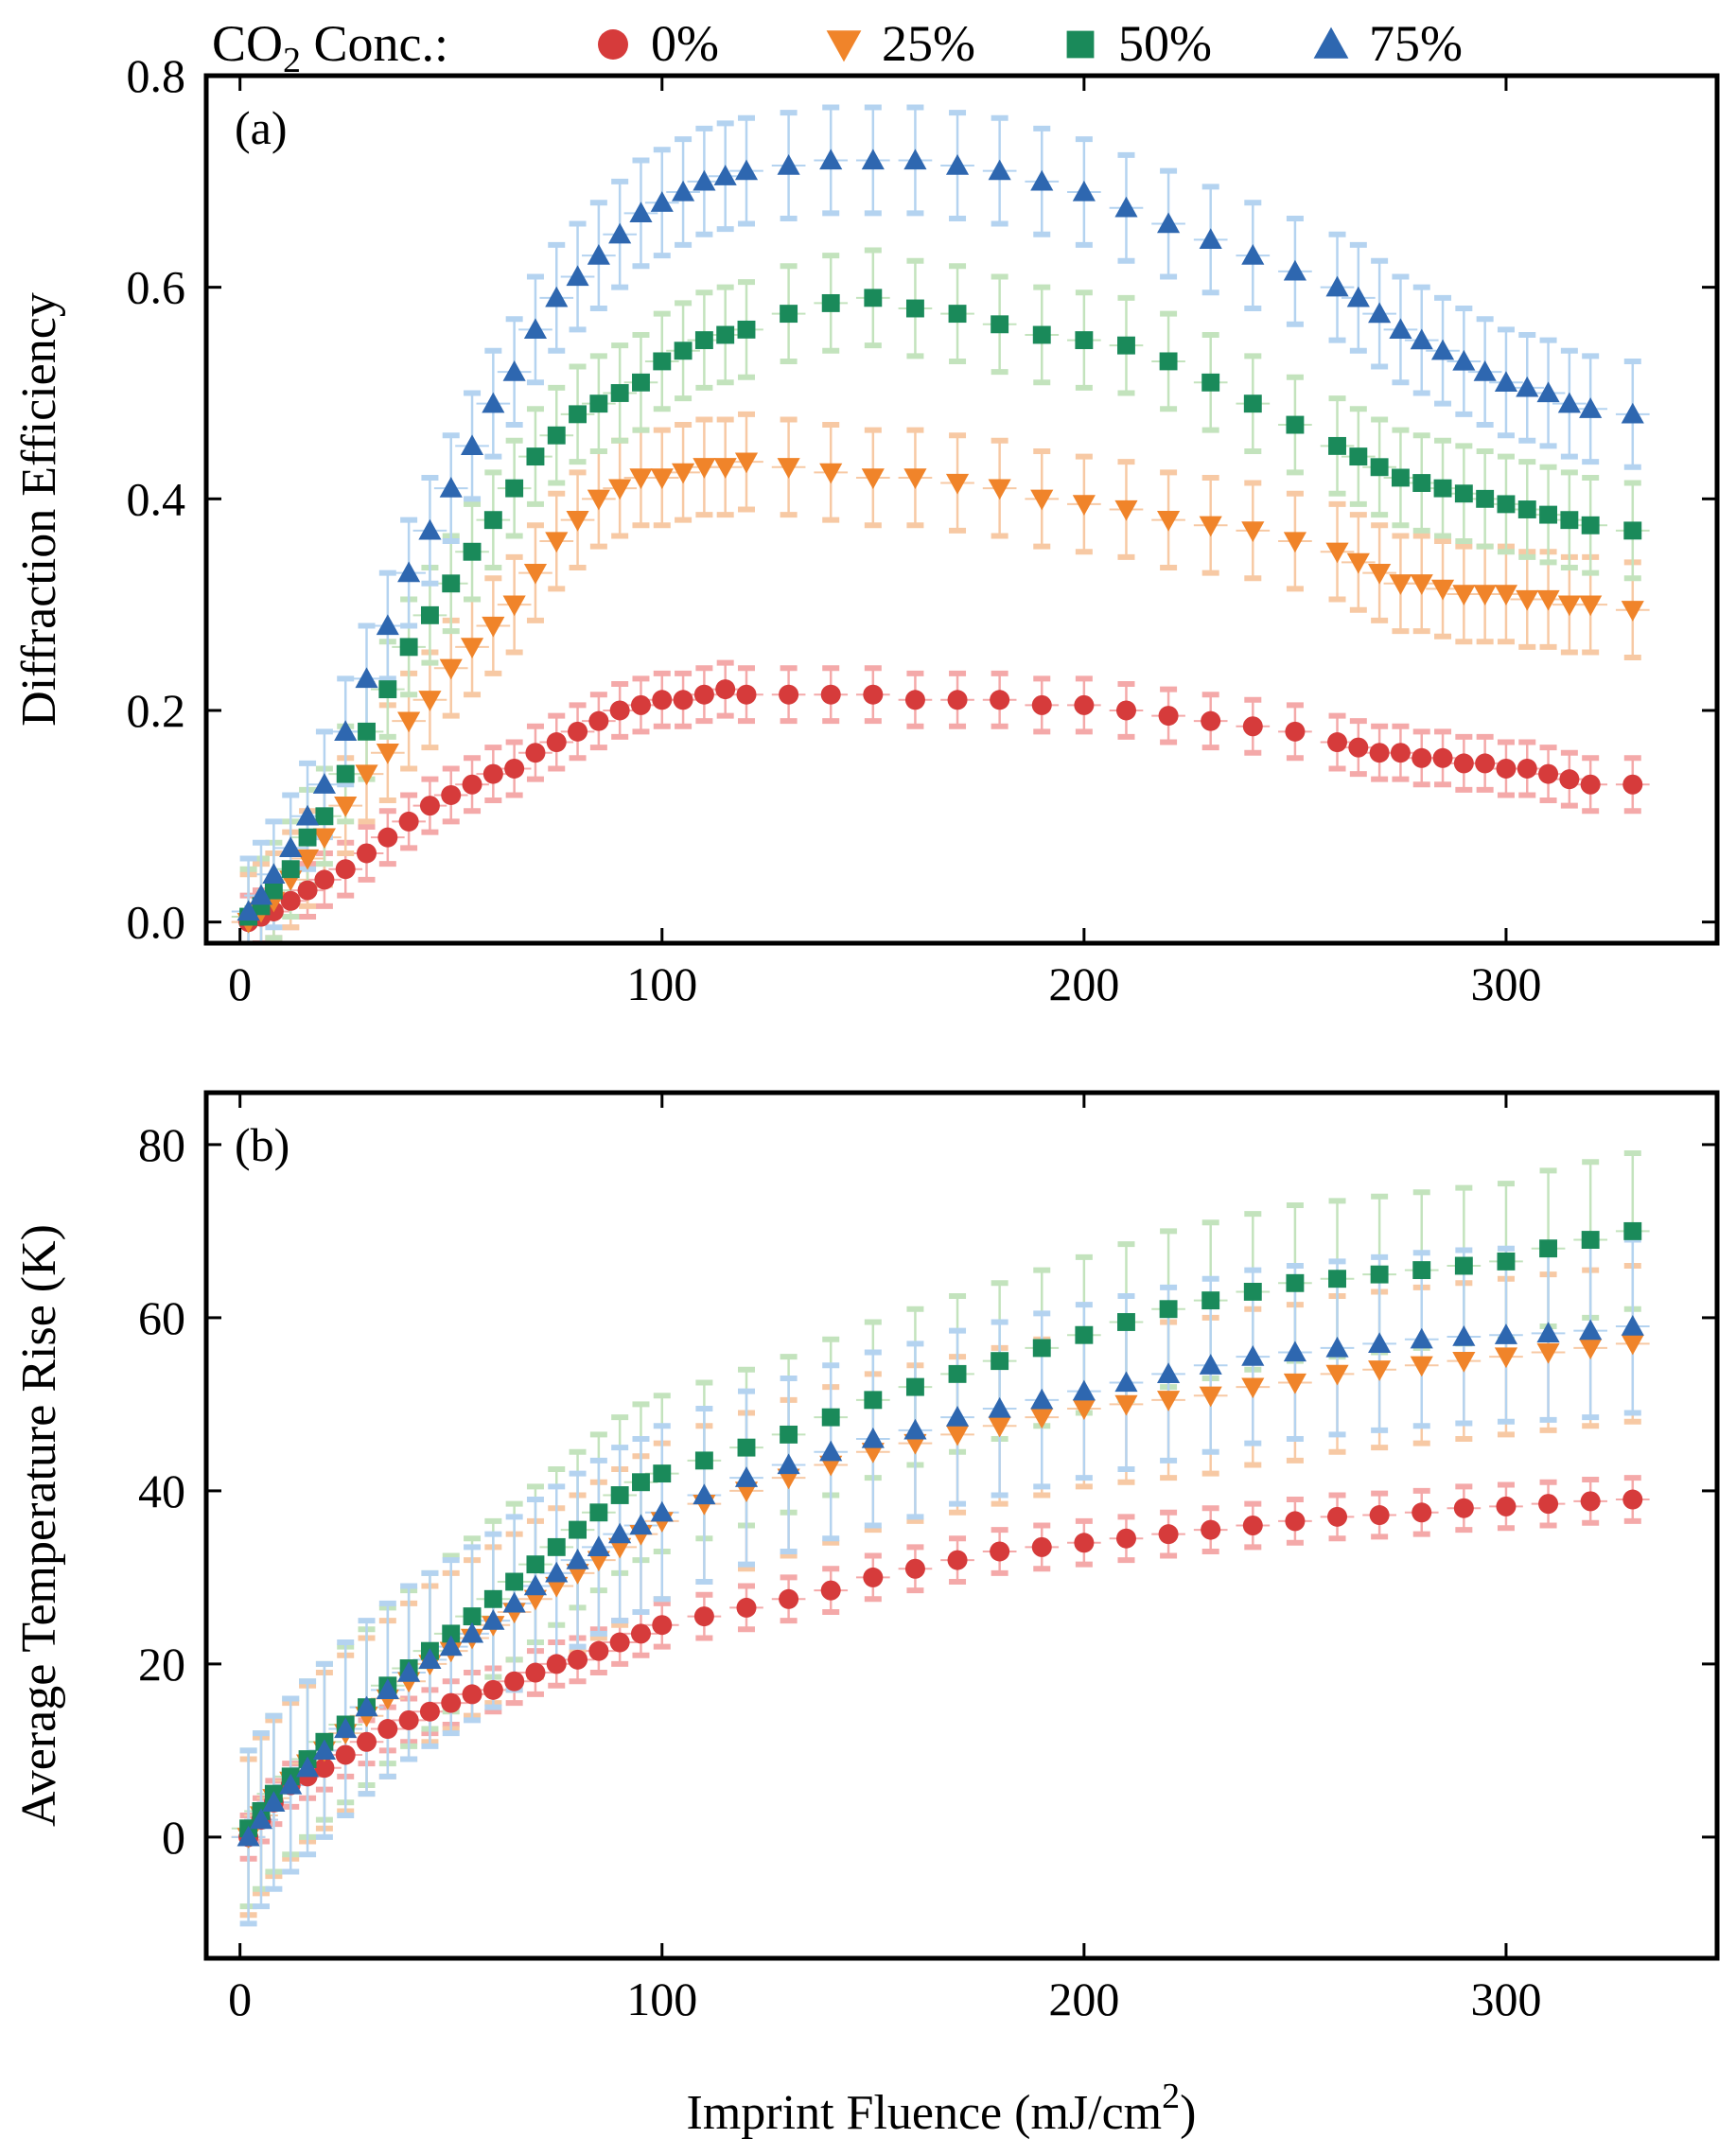 This screenshot has height=2156, width=1736. What do you see at coordinates (156, 922) in the screenshot?
I see `y-tick-label: 0.0` at bounding box center [156, 922].